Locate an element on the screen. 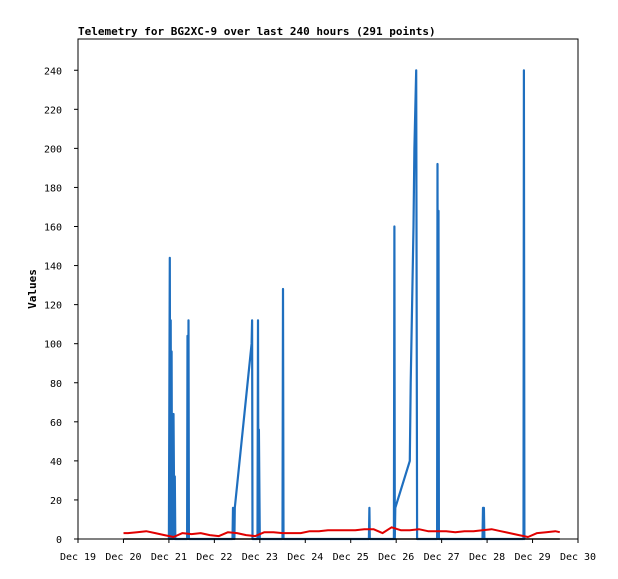 This screenshot has width=618, height=579. x-tick-label: Dec 27 is located at coordinates (442, 557).